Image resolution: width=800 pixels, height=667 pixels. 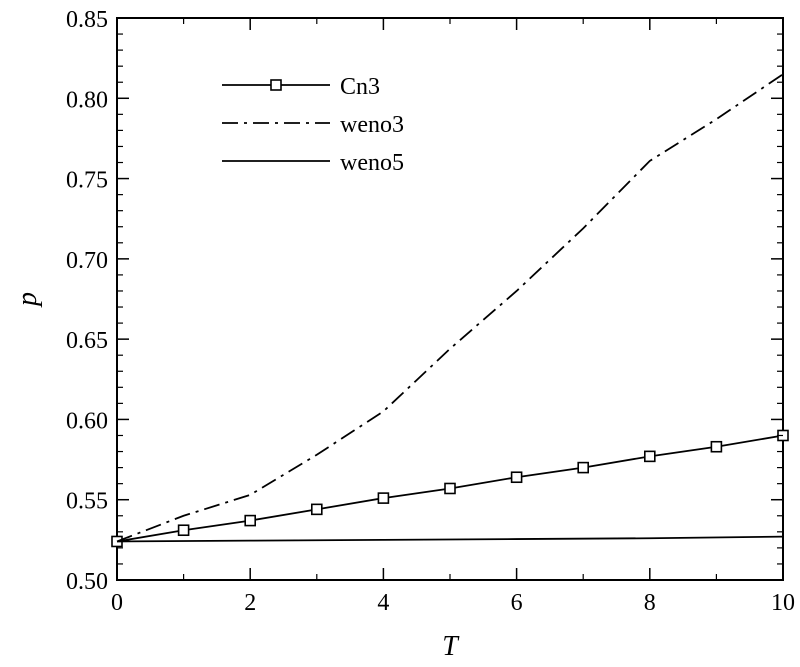 What do you see at coordinates (313, 125) in the screenshot?
I see `legend: Cn3 weno3 weno5` at bounding box center [313, 125].